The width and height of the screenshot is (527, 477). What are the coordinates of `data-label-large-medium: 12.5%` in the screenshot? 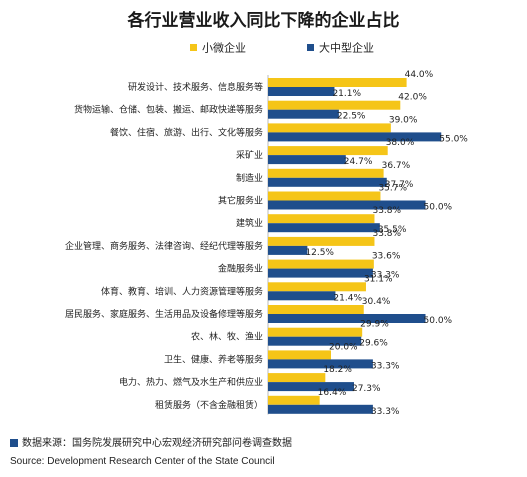 It's located at (319, 253).